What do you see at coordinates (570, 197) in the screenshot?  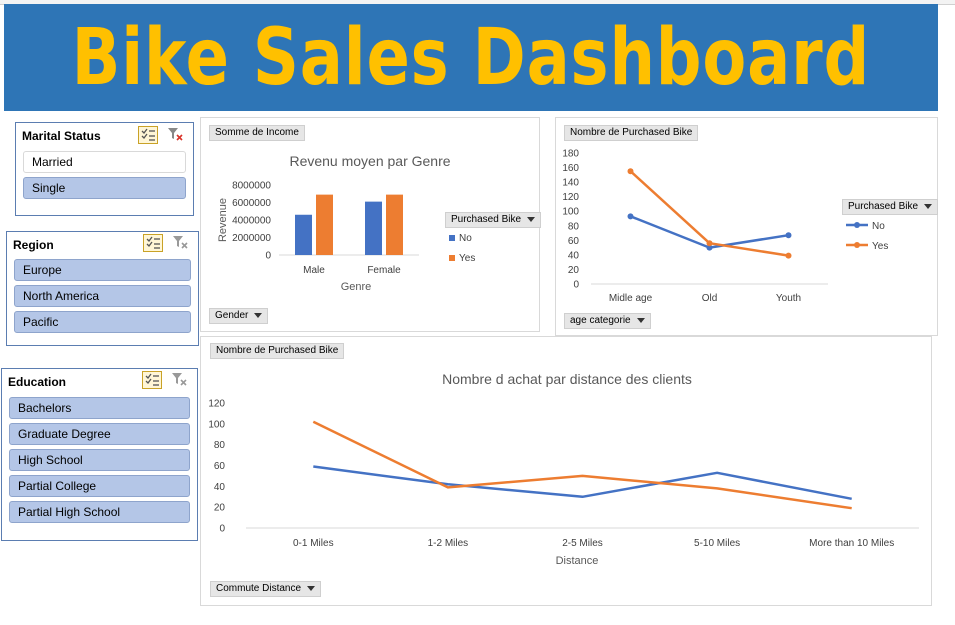 I see `y-tick-label: 120` at bounding box center [570, 197].